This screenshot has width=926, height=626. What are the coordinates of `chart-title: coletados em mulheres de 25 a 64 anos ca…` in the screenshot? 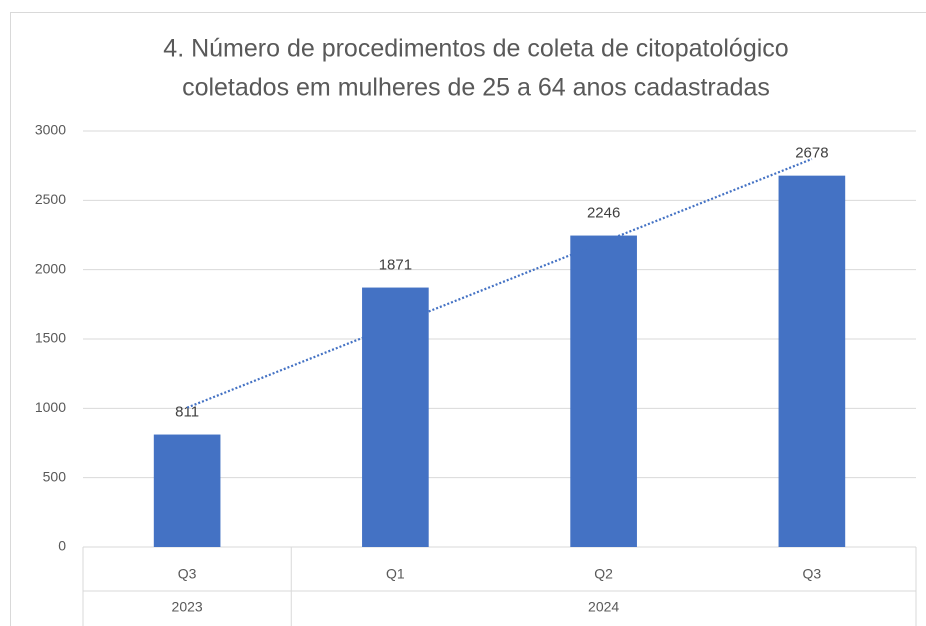 It's located at (476, 88).